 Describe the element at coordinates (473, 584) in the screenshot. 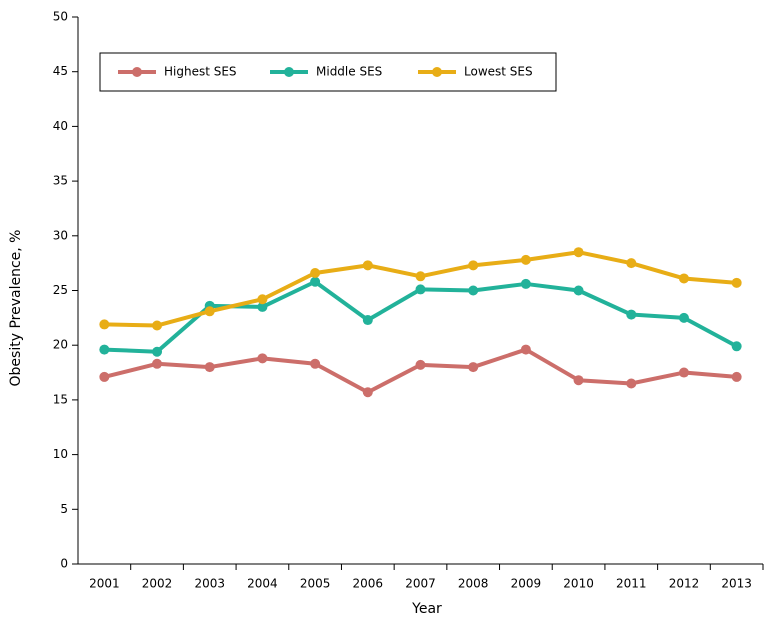

I see `x-tick-label: 2008` at that location.